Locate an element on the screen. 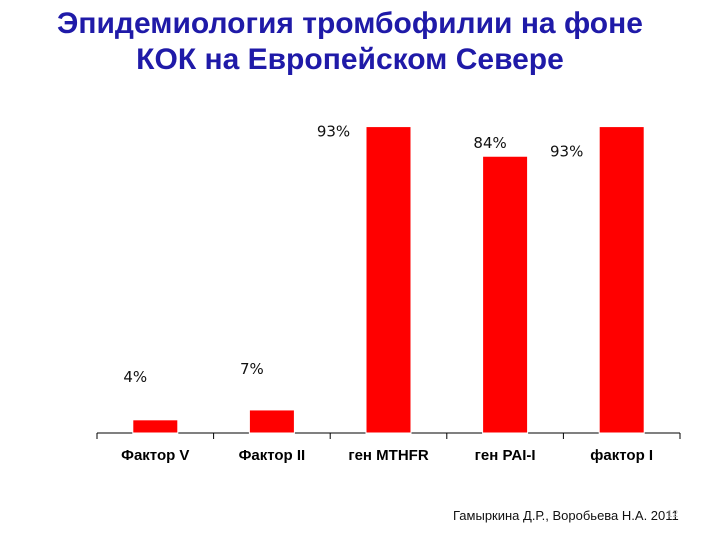  data-label: 4% is located at coordinates (135, 377).